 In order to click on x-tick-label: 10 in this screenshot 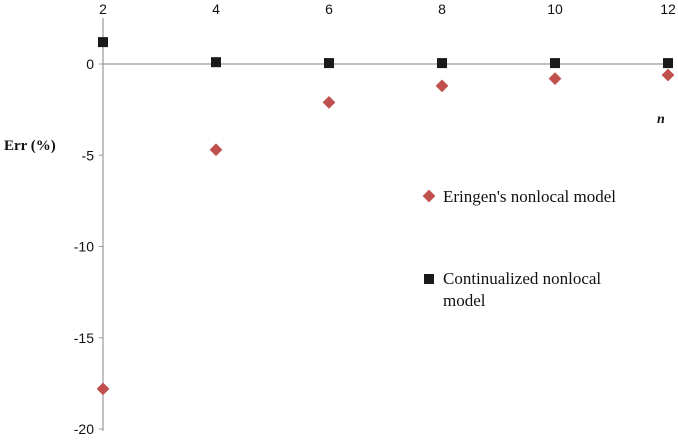, I will do `click(555, 9)`.